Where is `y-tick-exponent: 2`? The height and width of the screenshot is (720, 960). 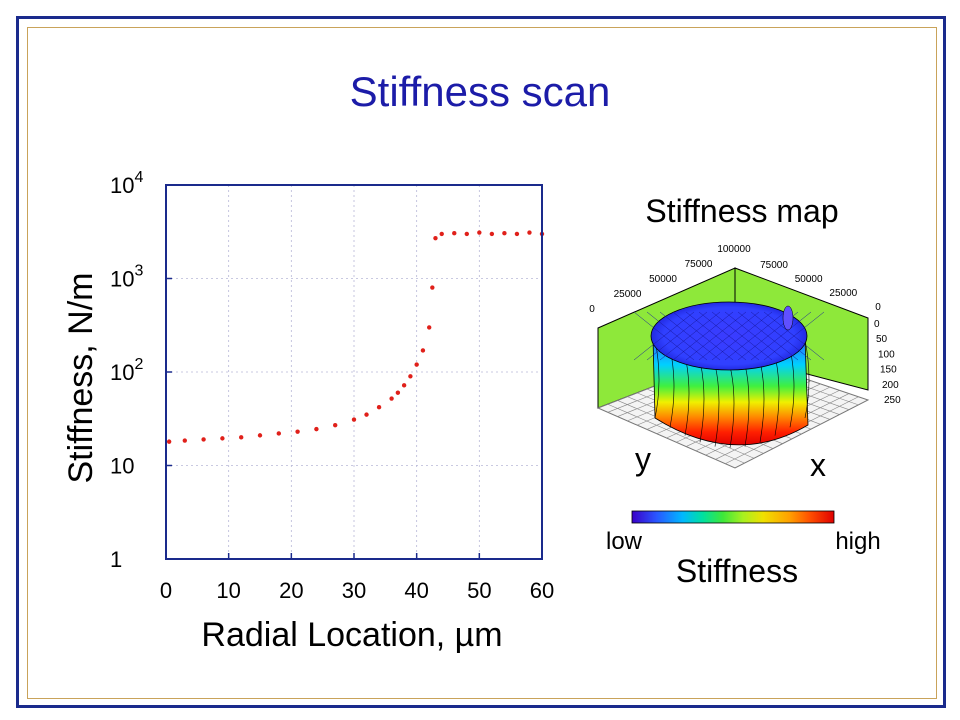 y-tick-exponent: 2 is located at coordinates (138, 364).